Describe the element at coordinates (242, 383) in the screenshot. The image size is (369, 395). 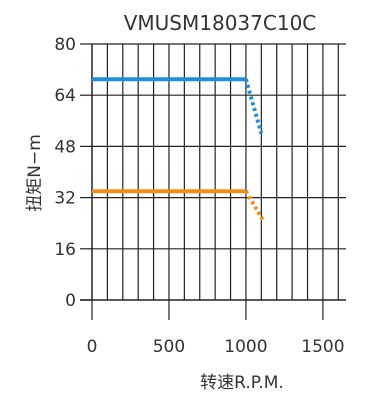
I see `x-axis-label: 转速R.P.M.` at that location.